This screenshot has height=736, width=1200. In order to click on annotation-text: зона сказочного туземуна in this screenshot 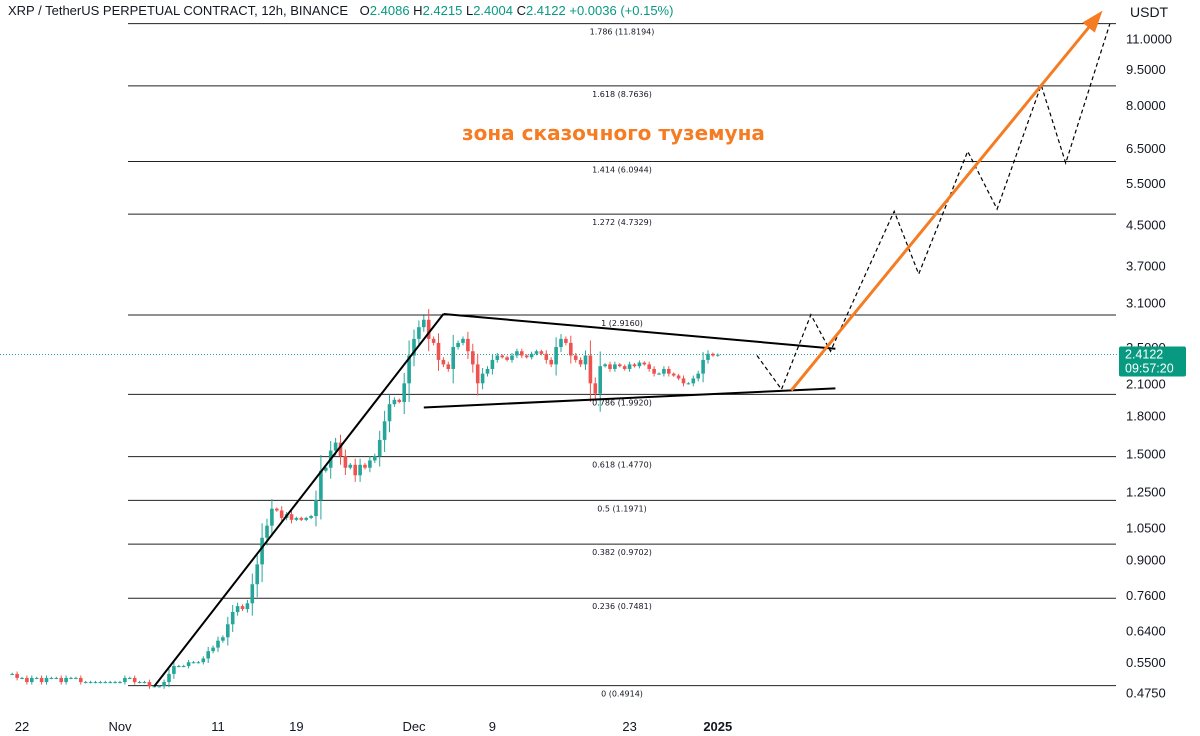, I will do `click(613, 133)`.